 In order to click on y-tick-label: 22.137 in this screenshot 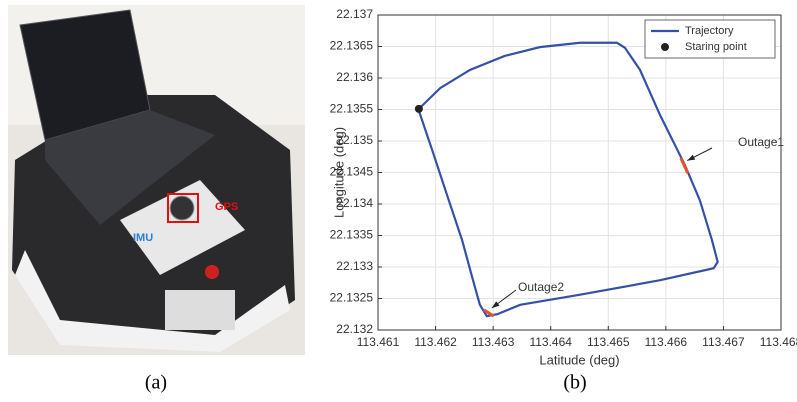, I will do `click(354, 14)`.